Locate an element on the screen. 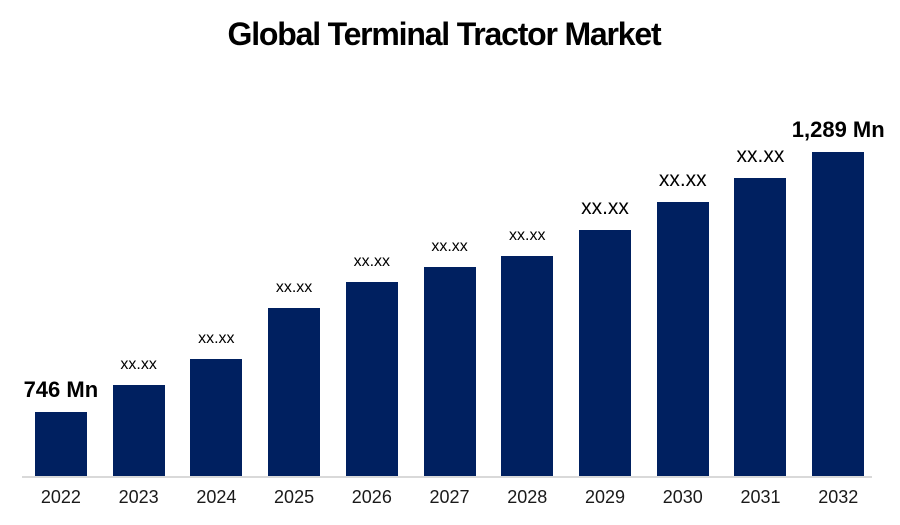 This screenshot has width=900, height=525. bar-2026 is located at coordinates (371, 379).